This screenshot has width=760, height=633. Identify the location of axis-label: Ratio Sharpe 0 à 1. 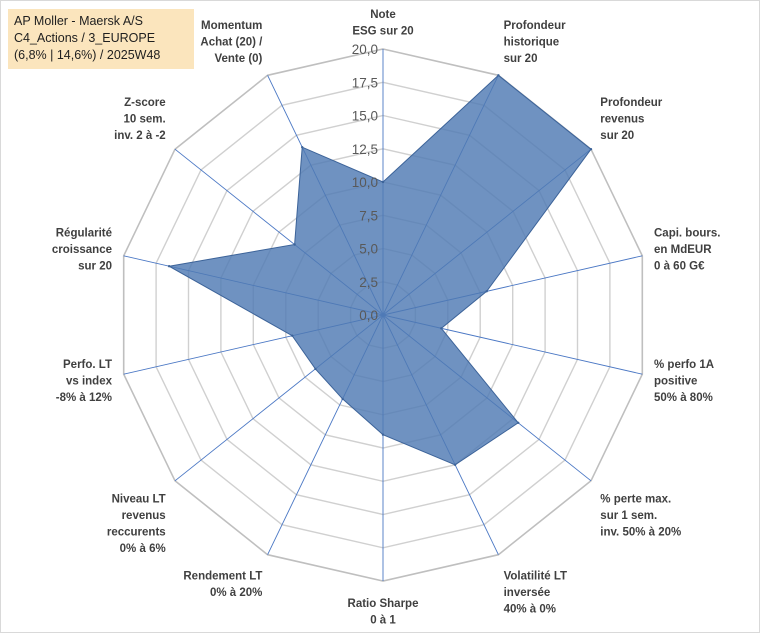
(383, 612).